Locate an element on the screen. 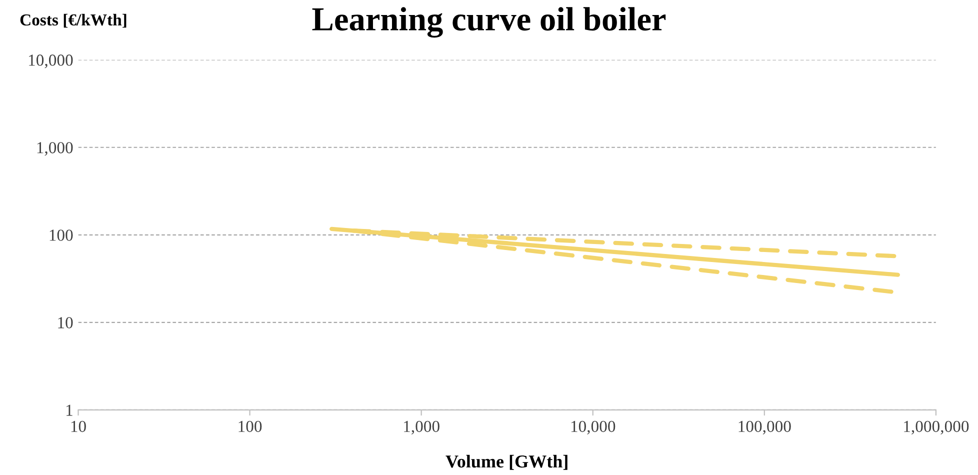  x-tick-label: 100 is located at coordinates (250, 426).